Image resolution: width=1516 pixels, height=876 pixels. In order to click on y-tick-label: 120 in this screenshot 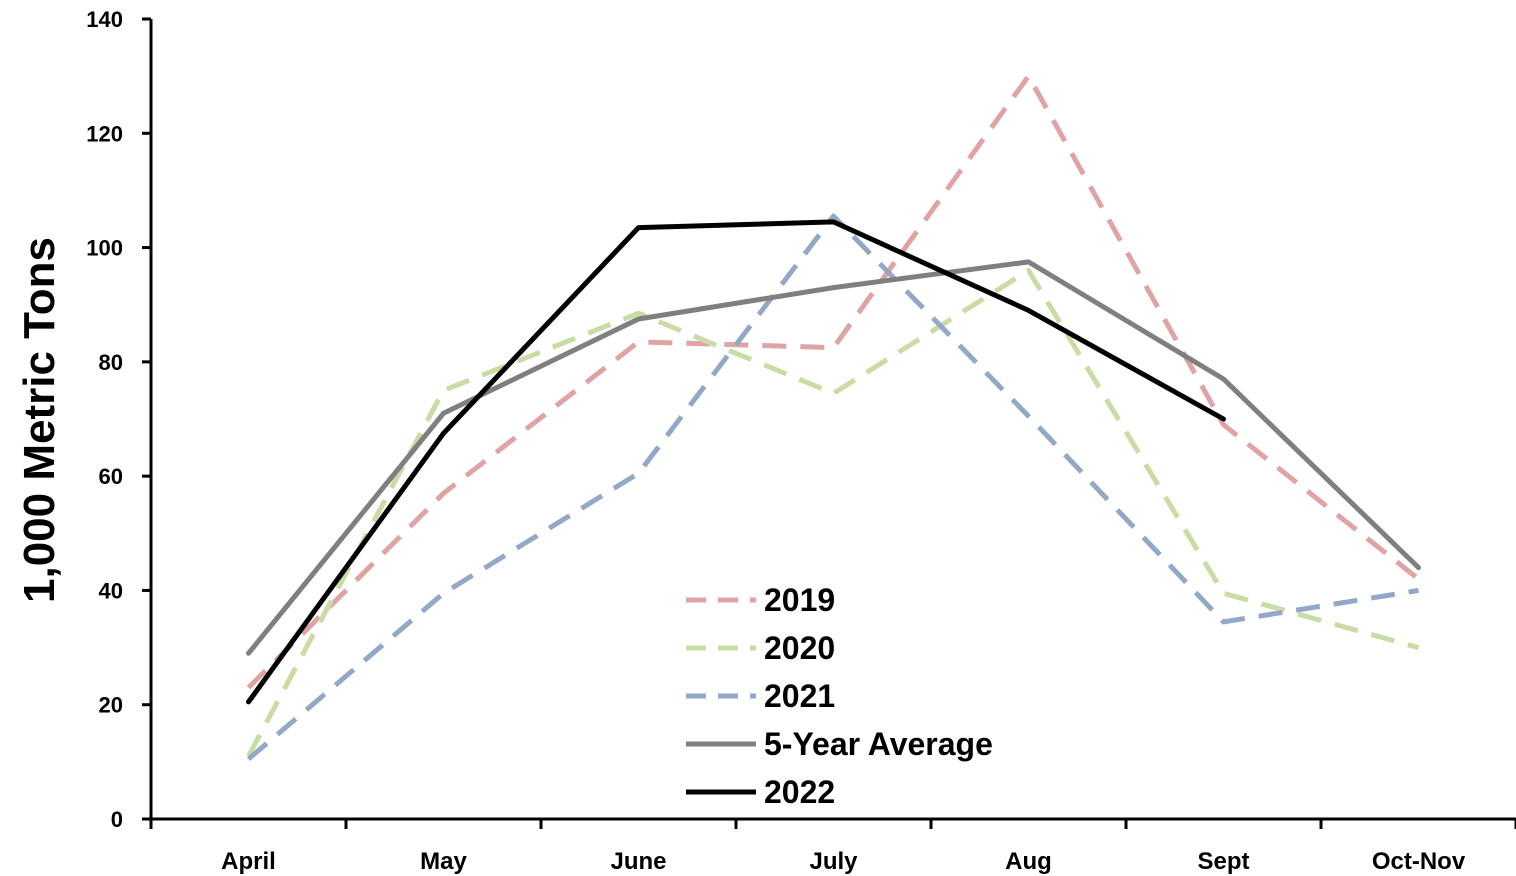, I will do `click(104, 133)`.